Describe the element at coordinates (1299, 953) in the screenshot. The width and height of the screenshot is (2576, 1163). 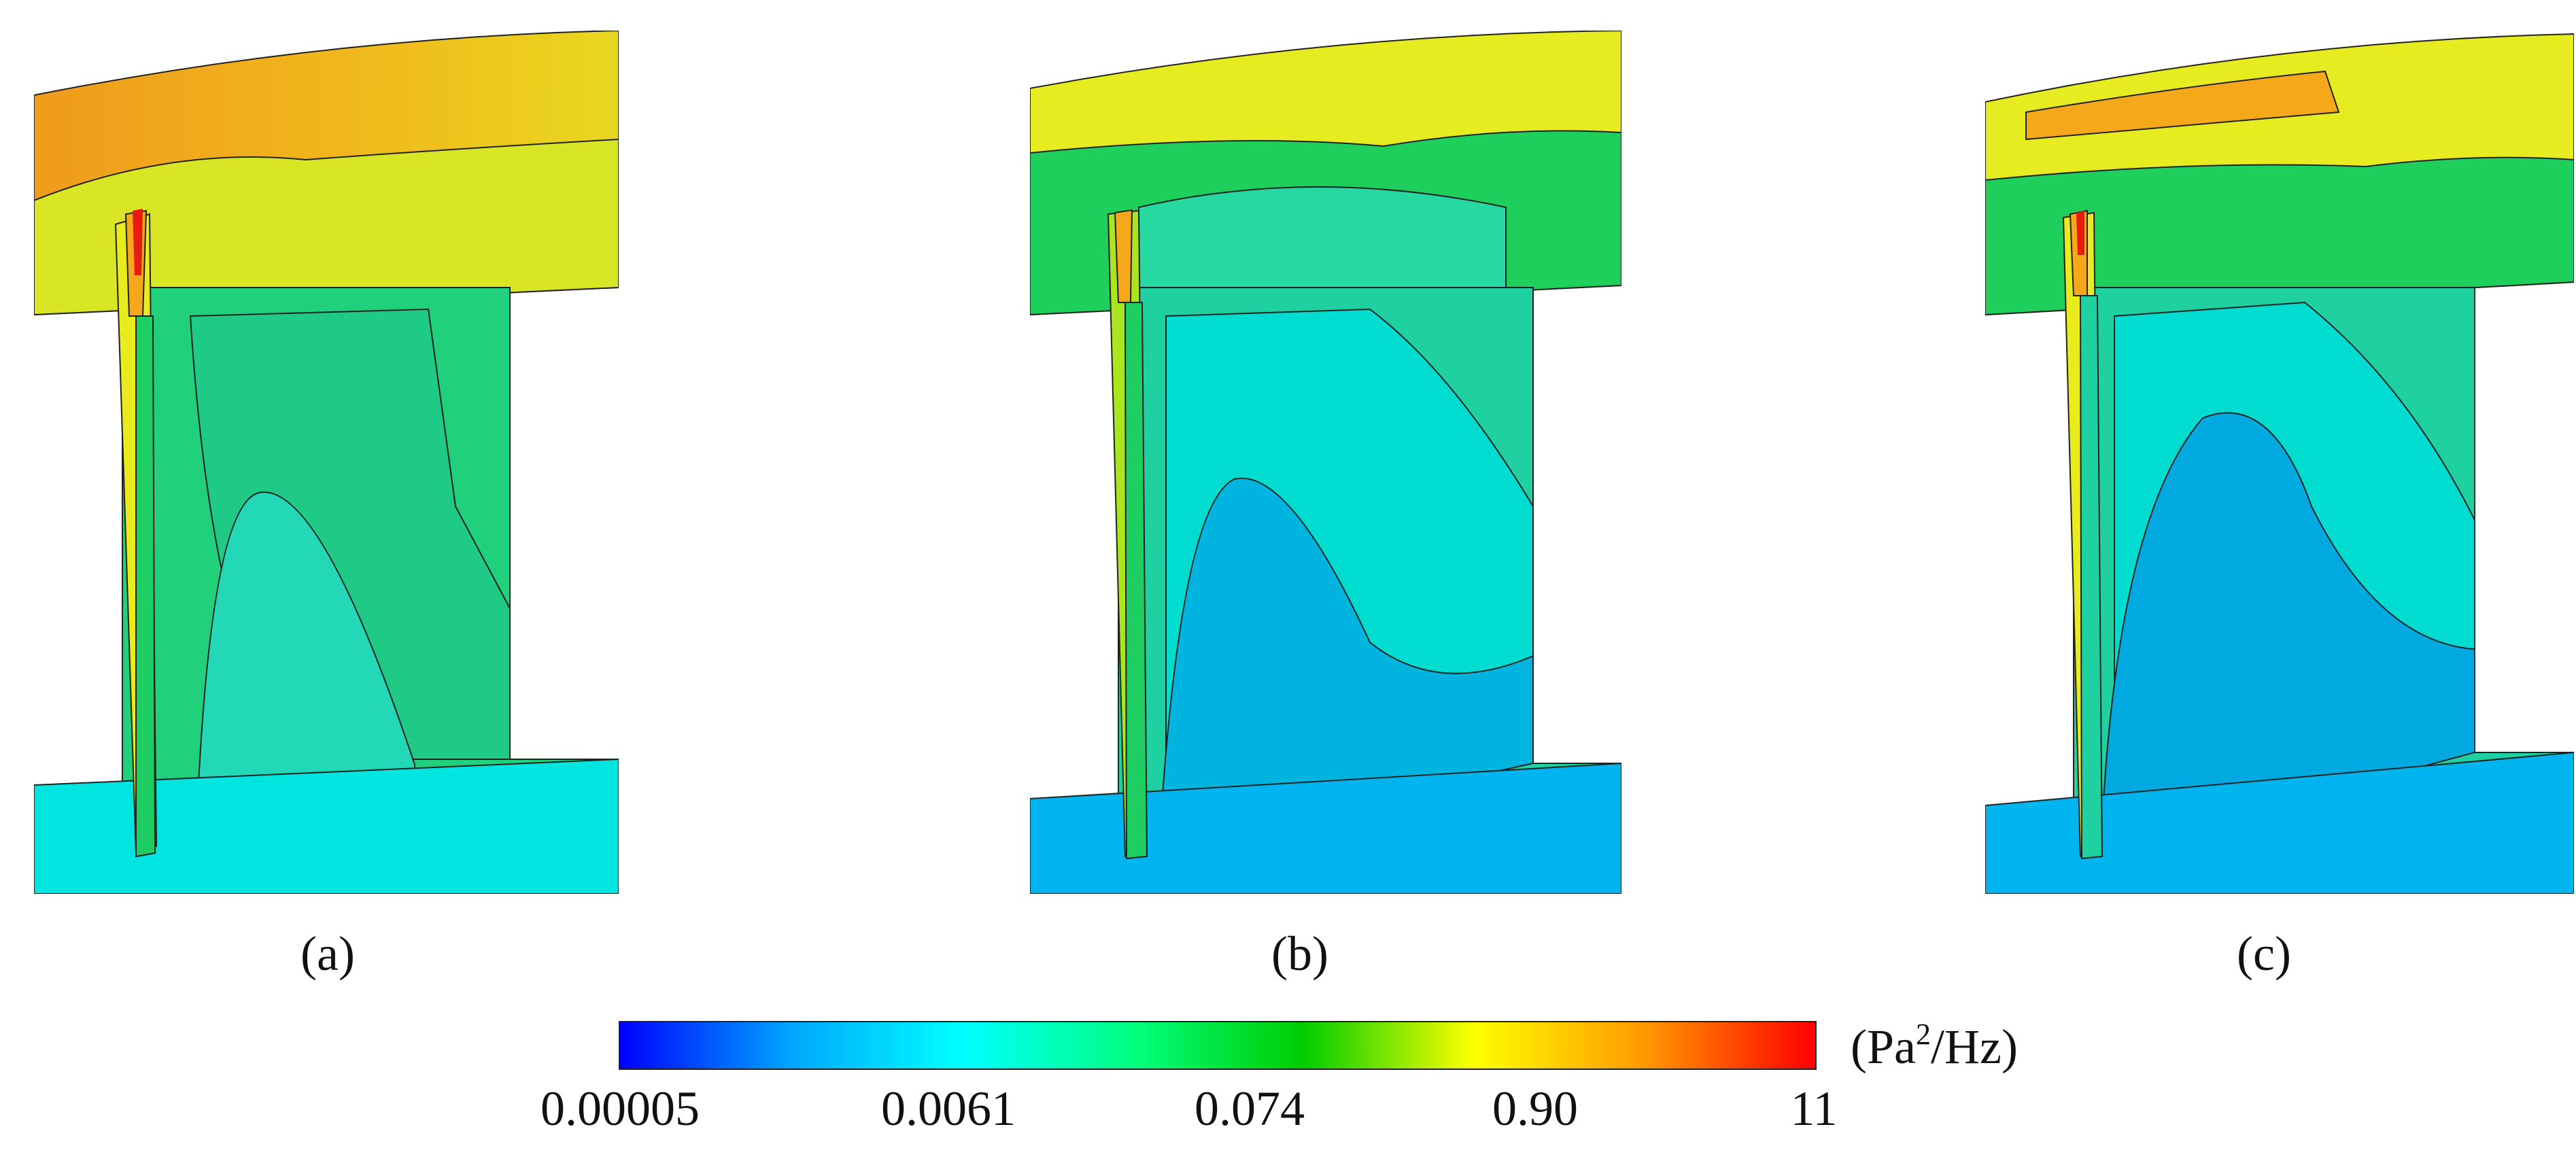
I see `panel-label-b: (b)` at that location.